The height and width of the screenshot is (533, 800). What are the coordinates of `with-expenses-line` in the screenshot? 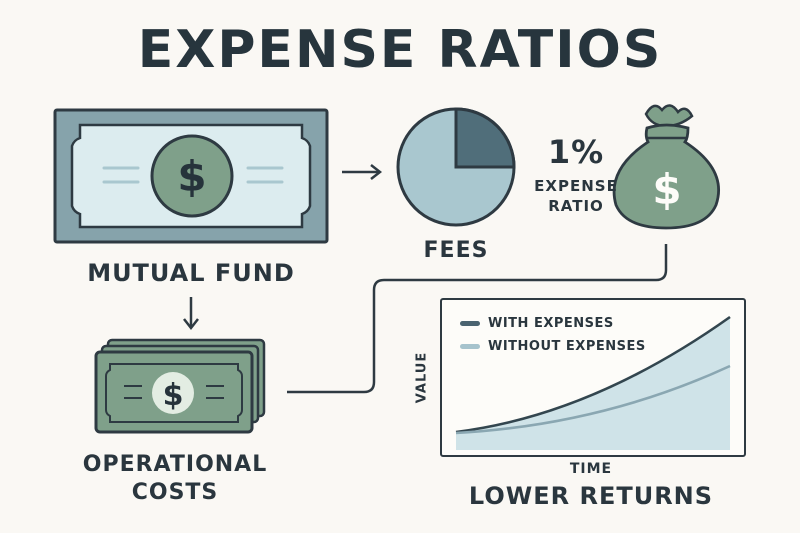 It's located at (593, 374).